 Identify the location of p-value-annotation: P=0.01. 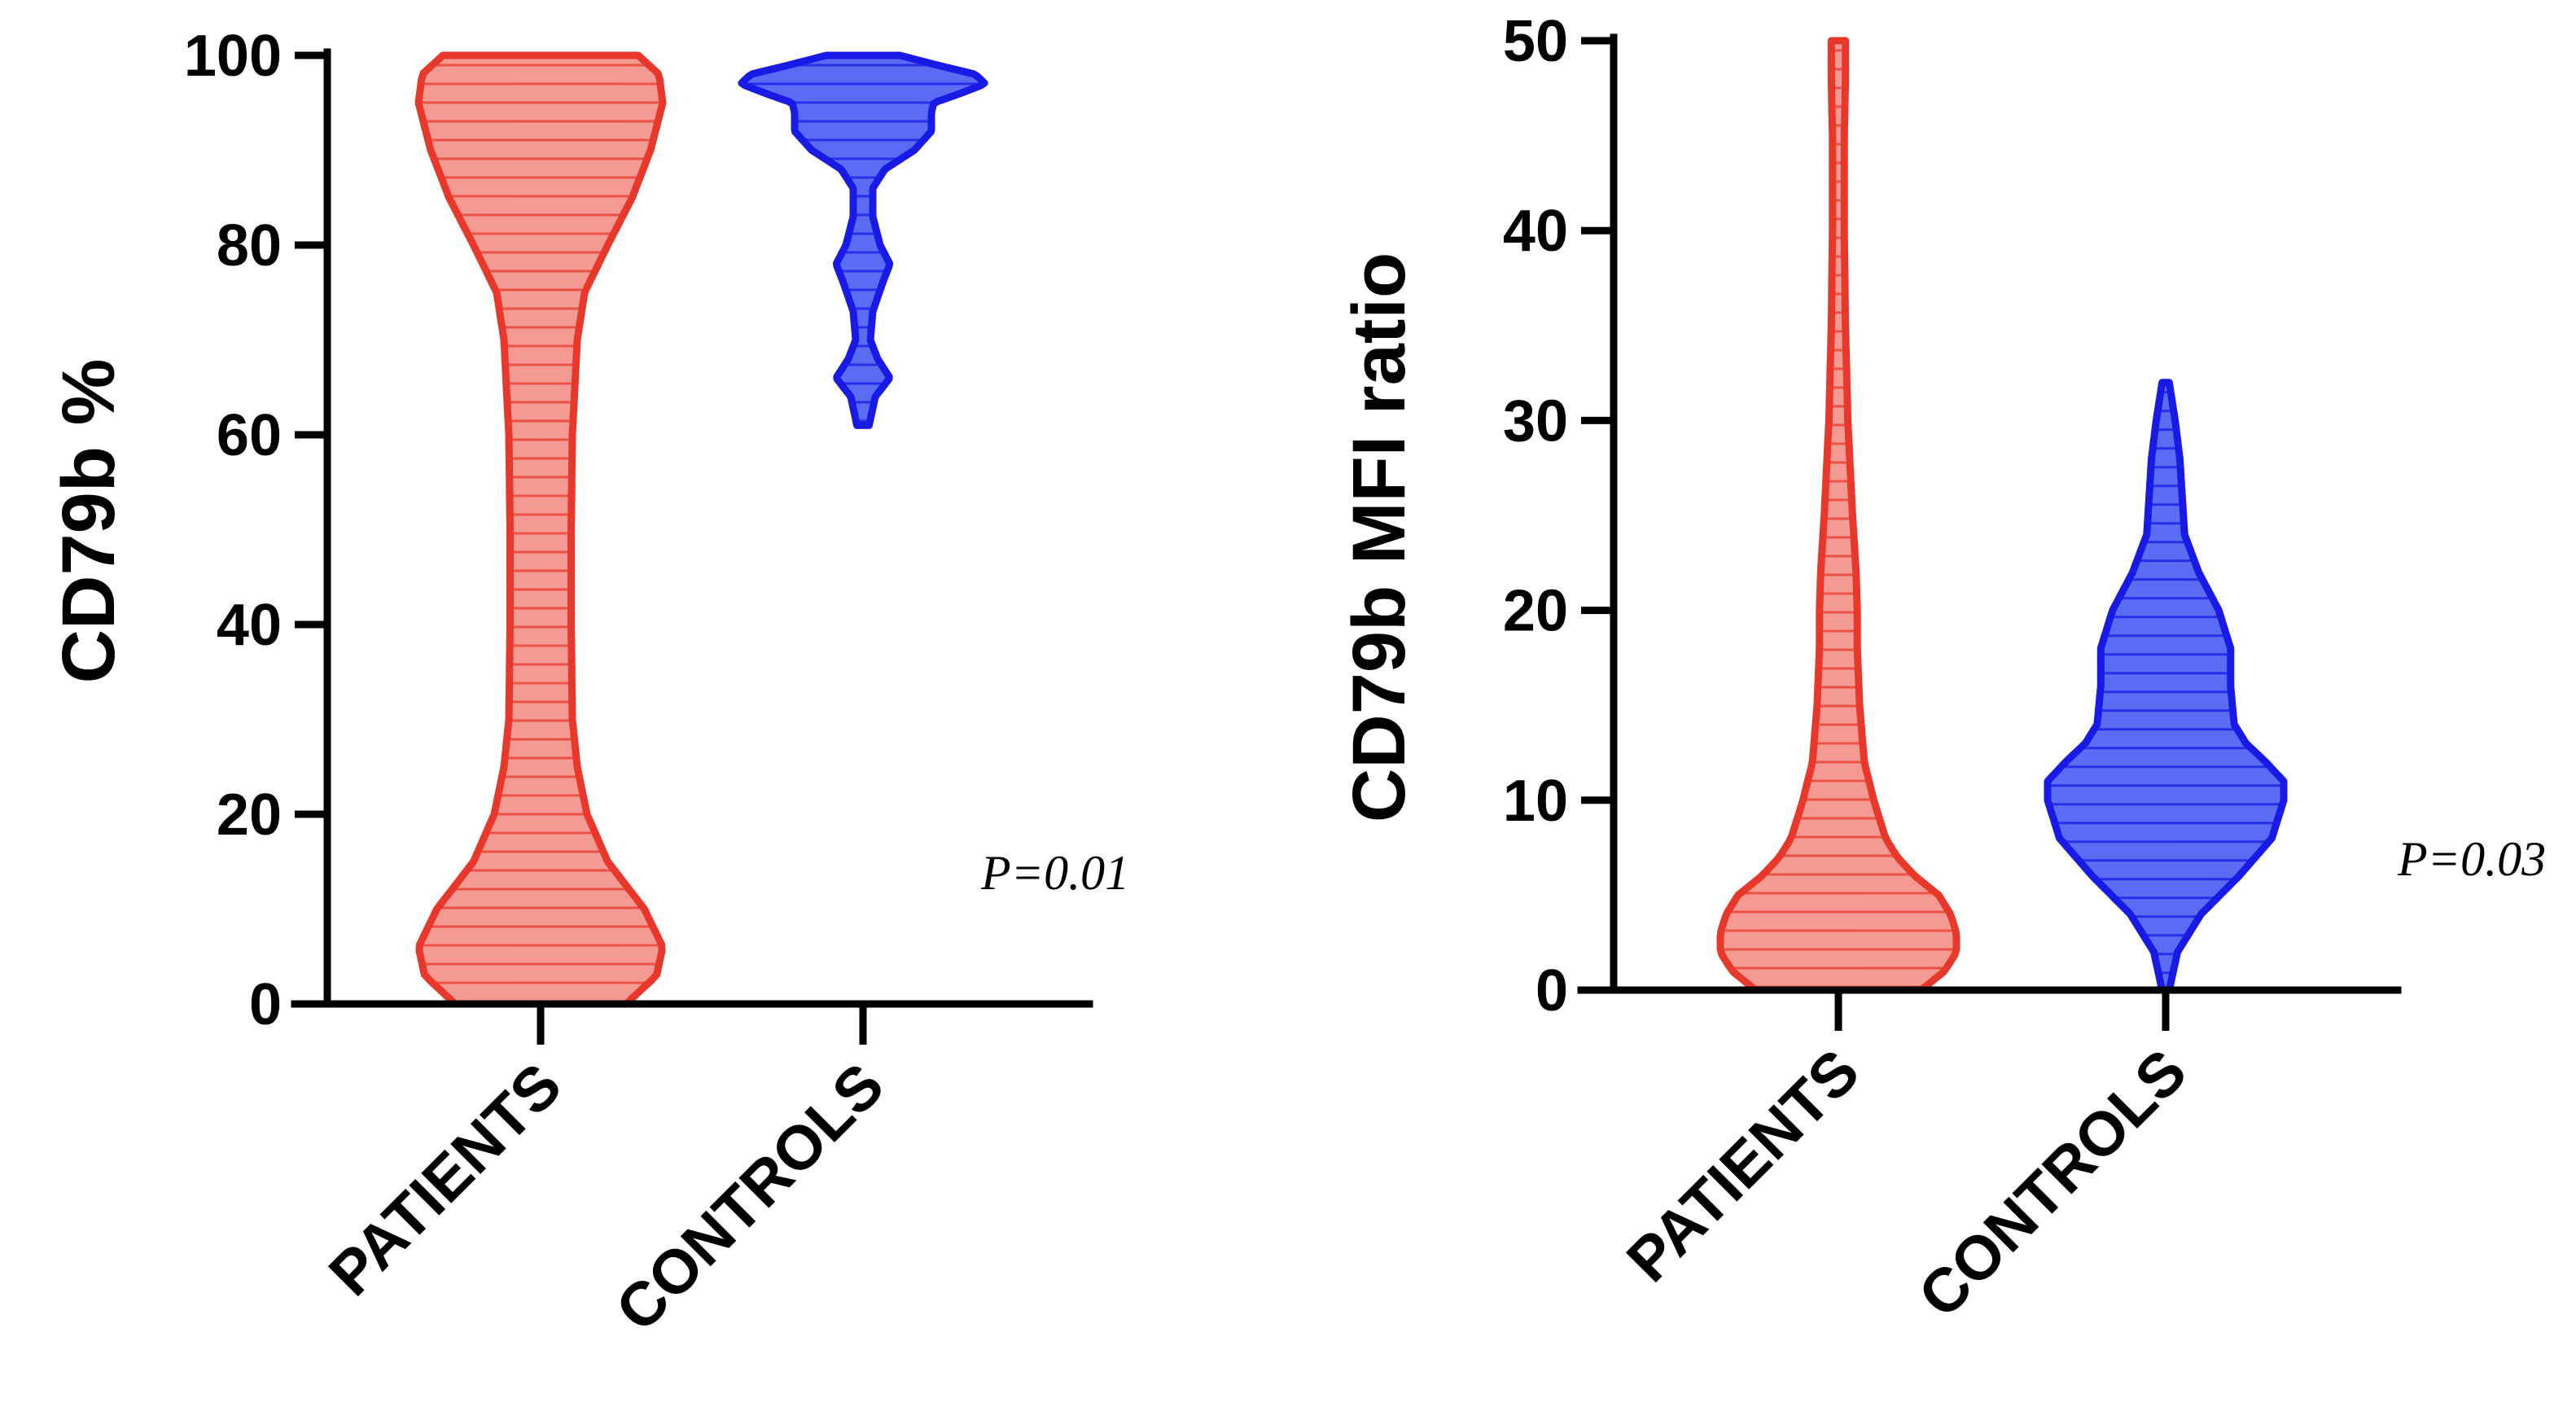
(1054, 873).